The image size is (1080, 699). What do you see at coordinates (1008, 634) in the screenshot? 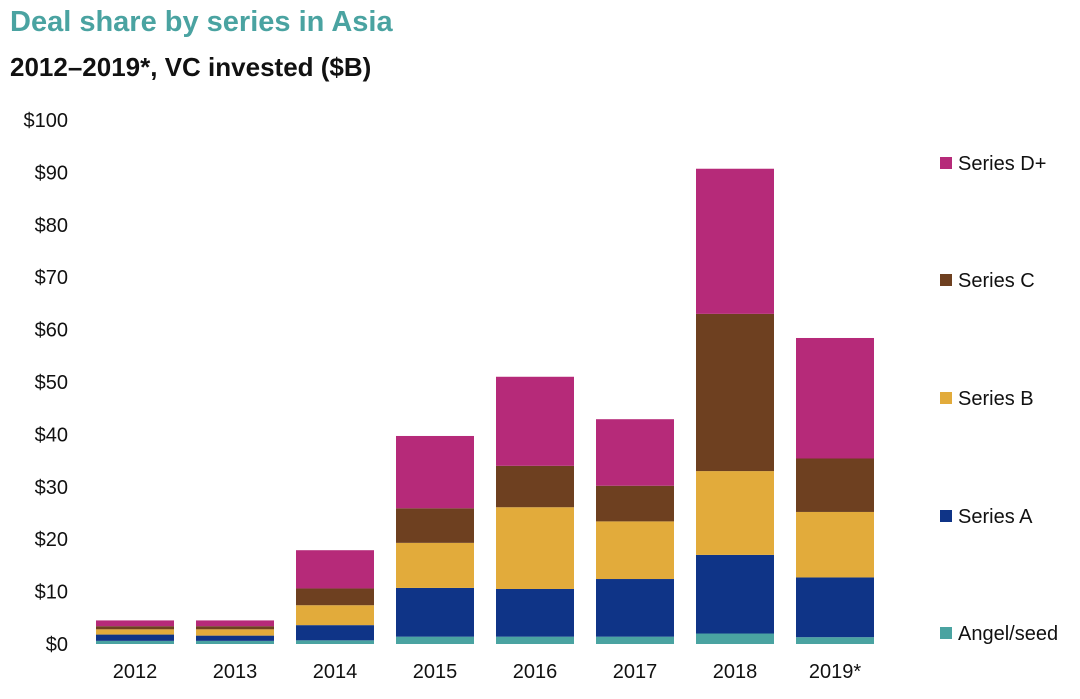
I see `legend-label: Angel/seed` at bounding box center [1008, 634].